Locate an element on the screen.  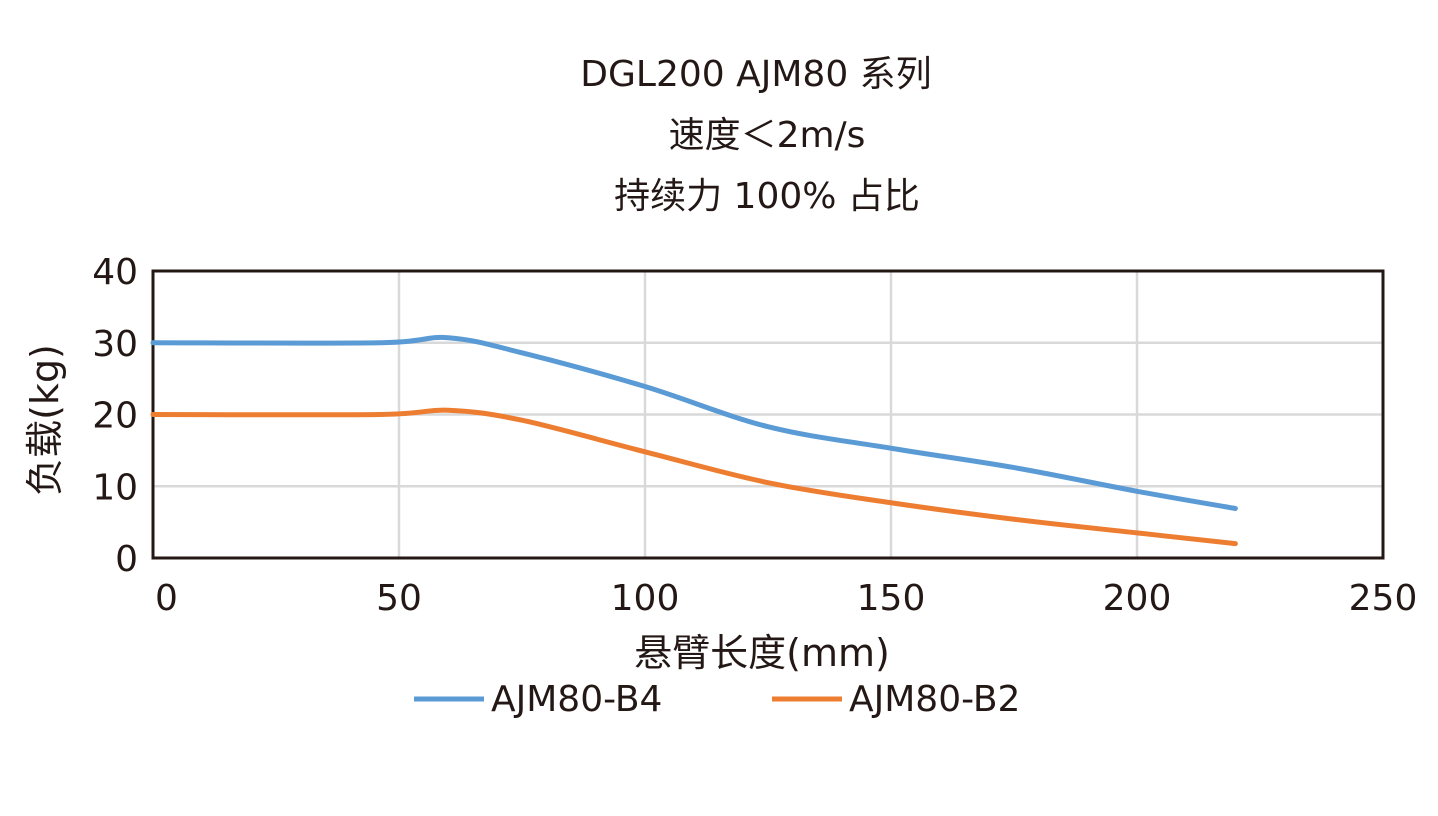
legend-label-b4: AJM80-B4 is located at coordinates (576, 699).